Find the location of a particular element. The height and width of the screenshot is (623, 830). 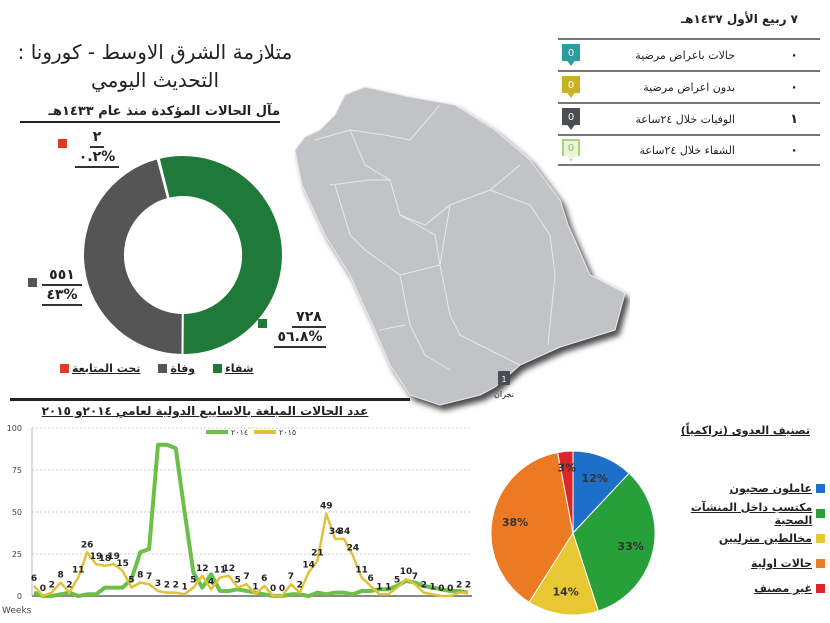

followup-marker-icon is located at coordinates (62, 142).